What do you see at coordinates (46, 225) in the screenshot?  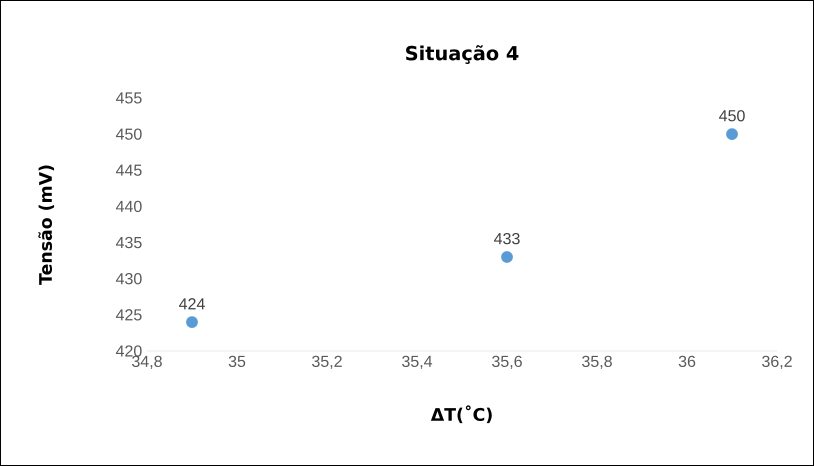 I see `y-axis-title: Tensão (mV)` at bounding box center [46, 225].